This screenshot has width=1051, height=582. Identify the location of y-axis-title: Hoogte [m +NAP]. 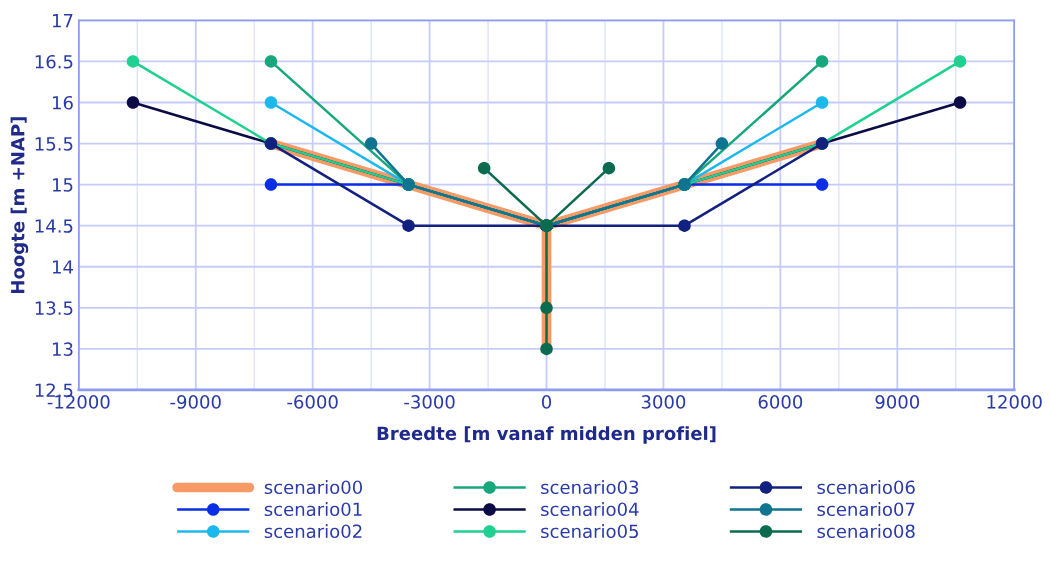
(19, 205).